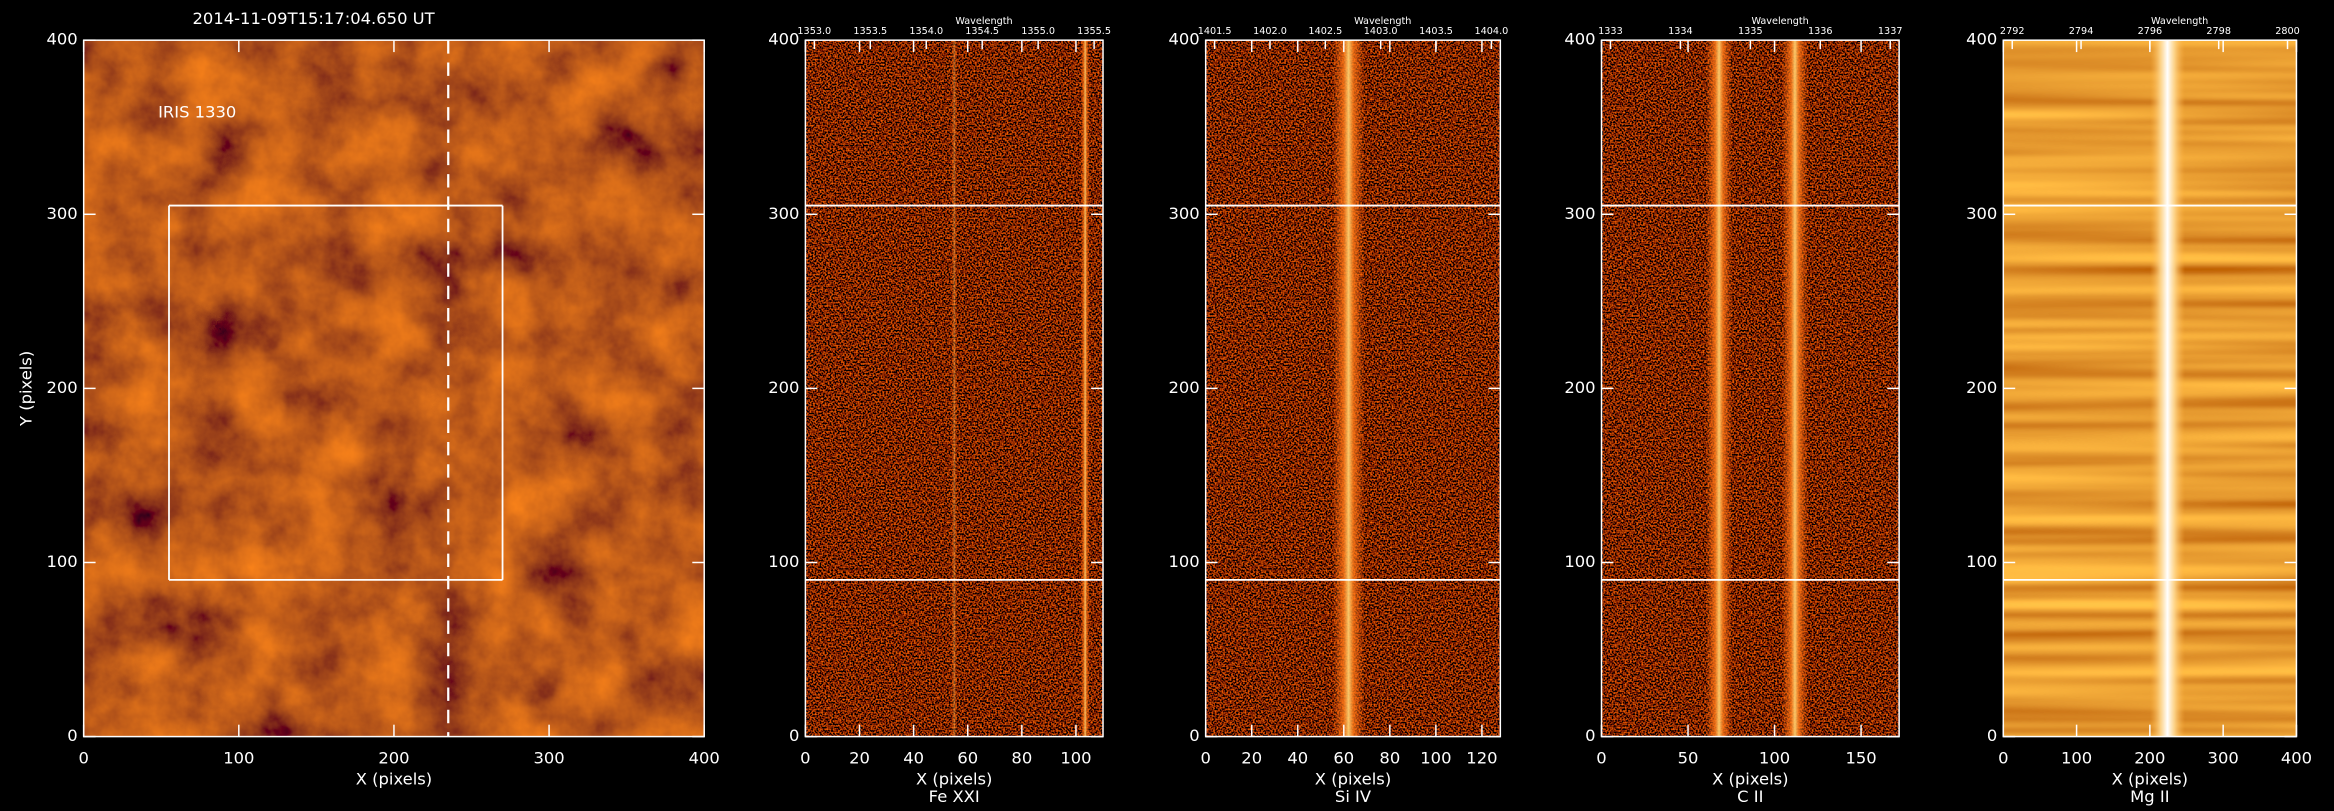 This screenshot has height=811, width=2334. I want to click on top-tick-label: 1402.5, so click(1325, 31).